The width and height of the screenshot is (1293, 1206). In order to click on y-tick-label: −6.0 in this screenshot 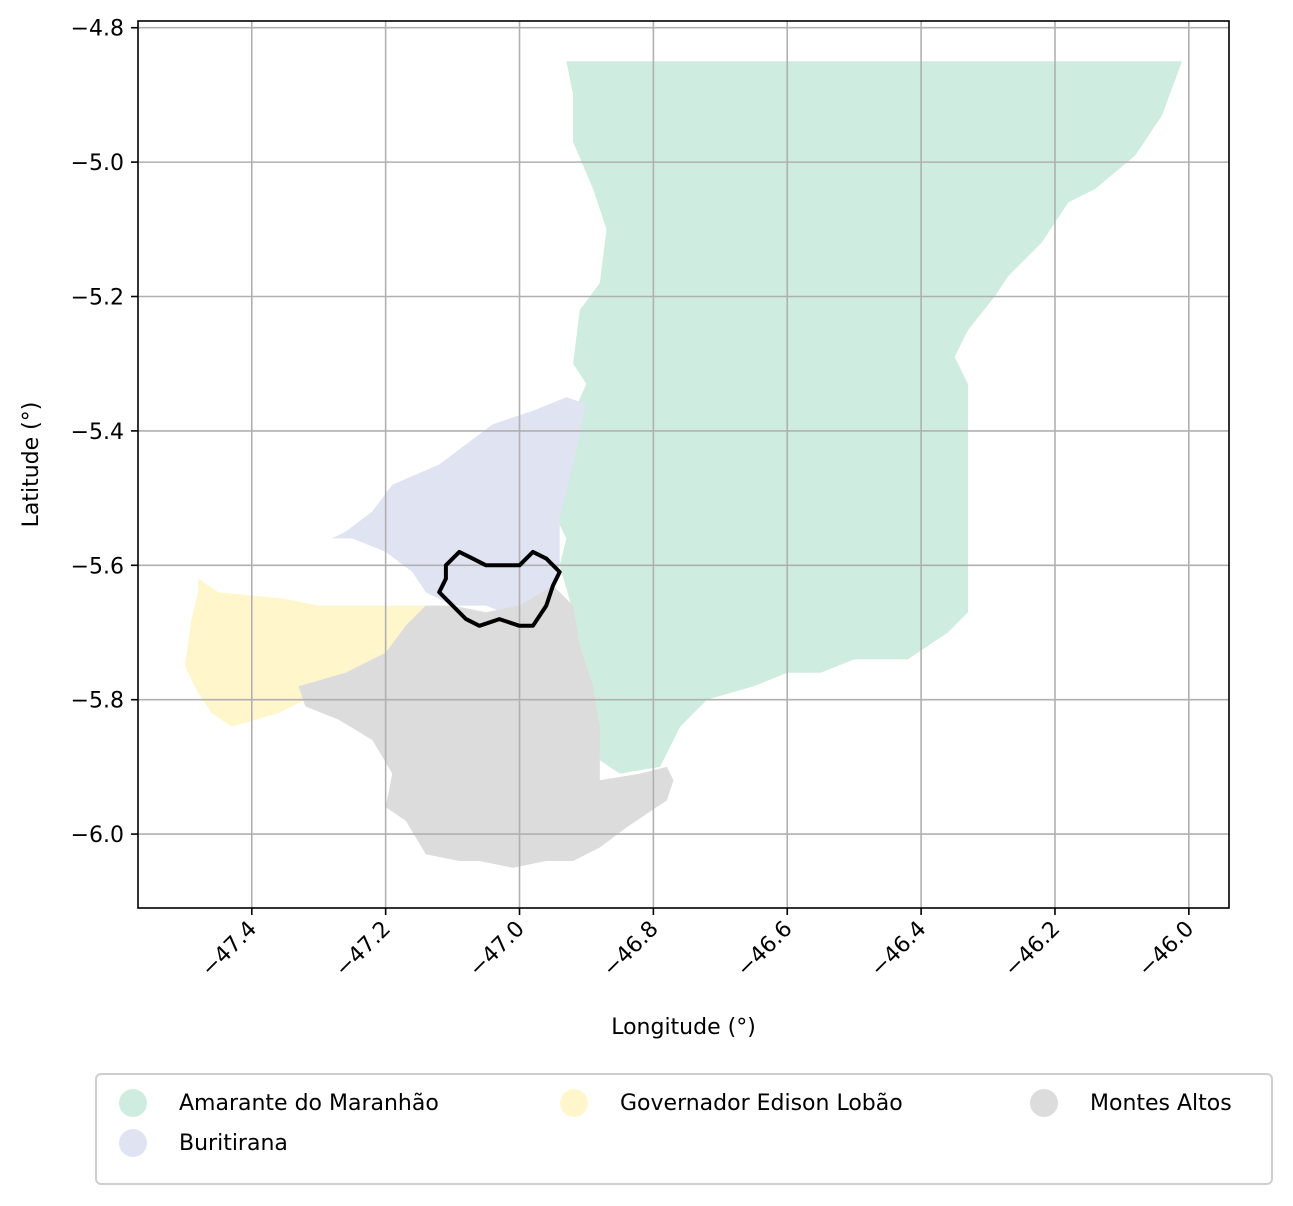, I will do `click(97, 835)`.